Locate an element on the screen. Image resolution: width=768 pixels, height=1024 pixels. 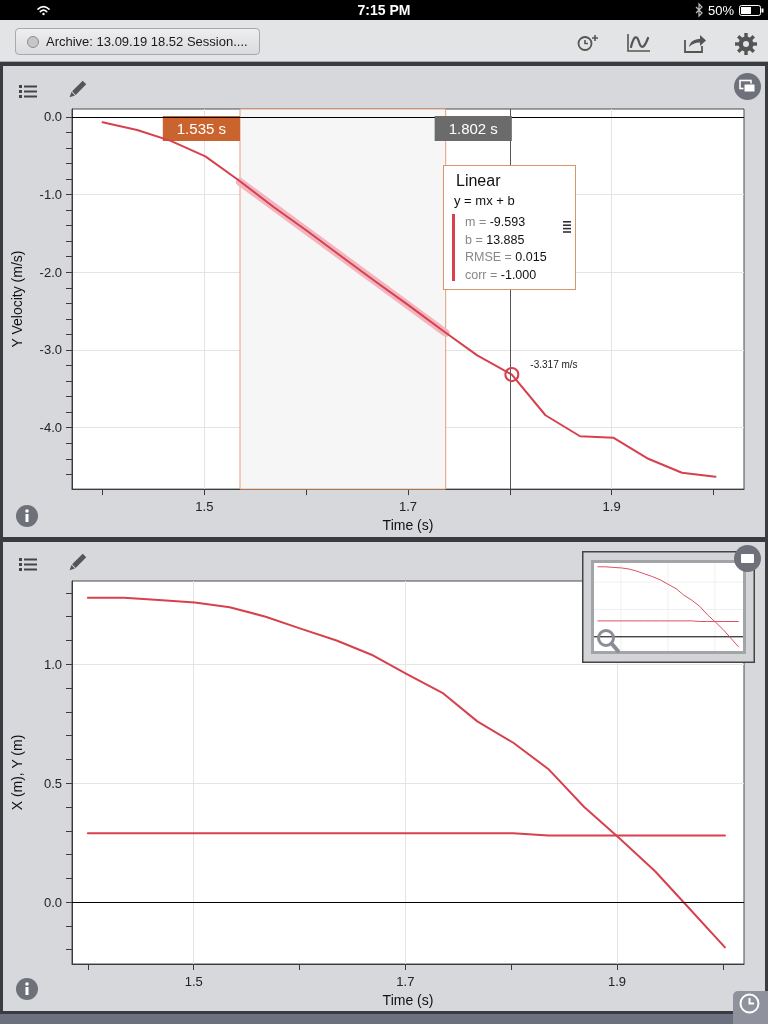
y-axis-title: Y Velocity (m/s) is located at coordinates (17, 299).